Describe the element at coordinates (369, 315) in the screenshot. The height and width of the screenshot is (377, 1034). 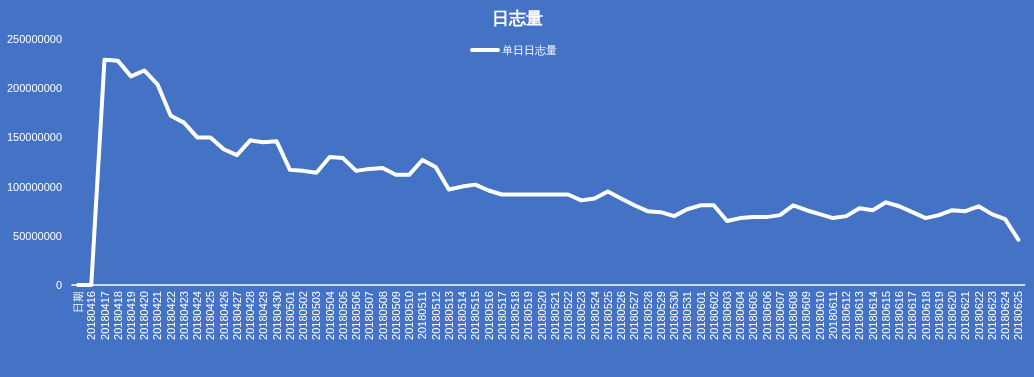
I see `x-tick-label: 20180507` at that location.